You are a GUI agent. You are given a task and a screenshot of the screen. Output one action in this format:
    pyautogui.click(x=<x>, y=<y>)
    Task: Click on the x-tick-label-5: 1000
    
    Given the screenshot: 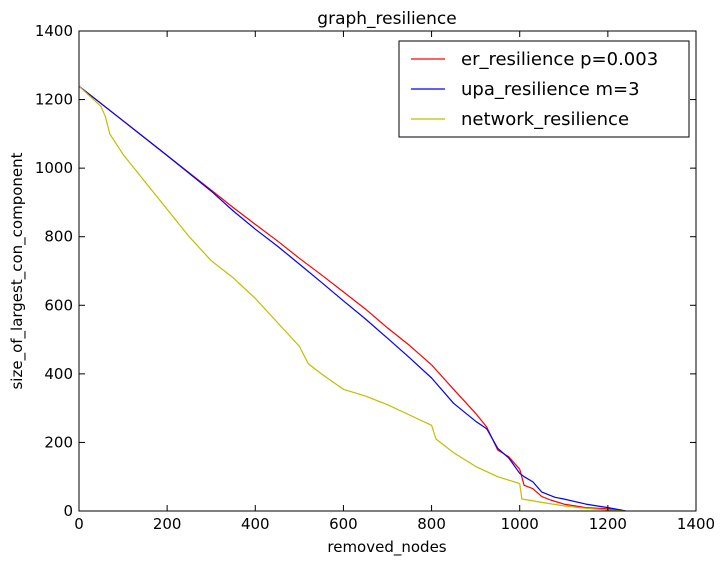 What is the action you would take?
    pyautogui.click(x=520, y=524)
    